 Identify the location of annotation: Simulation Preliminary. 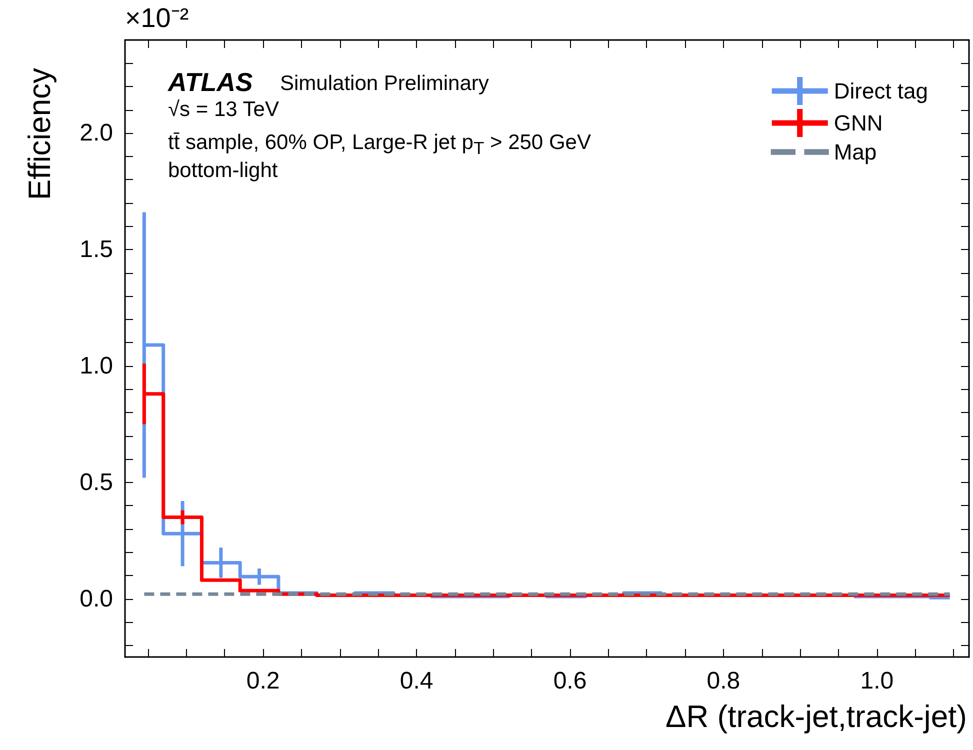
(384, 84).